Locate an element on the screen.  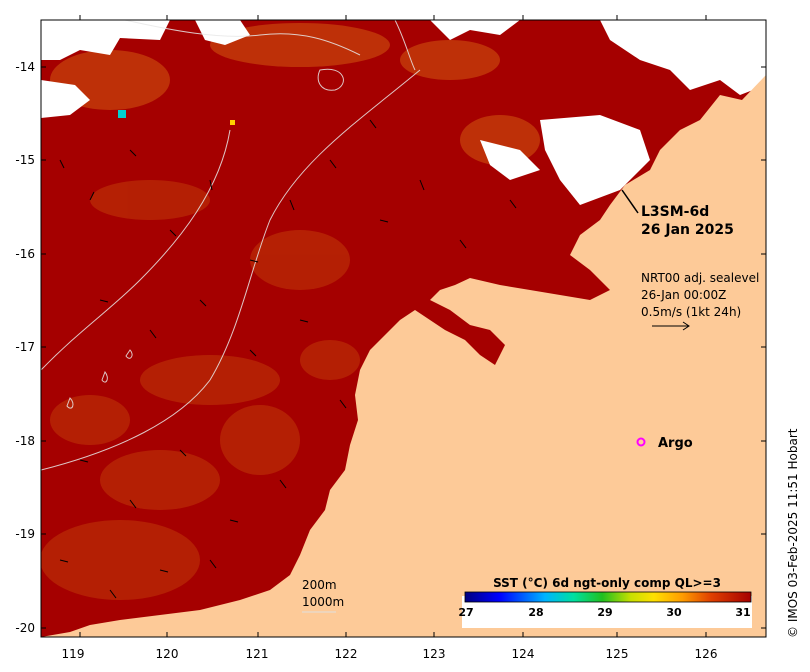
lon-tick-label: 126 is located at coordinates (706, 654).